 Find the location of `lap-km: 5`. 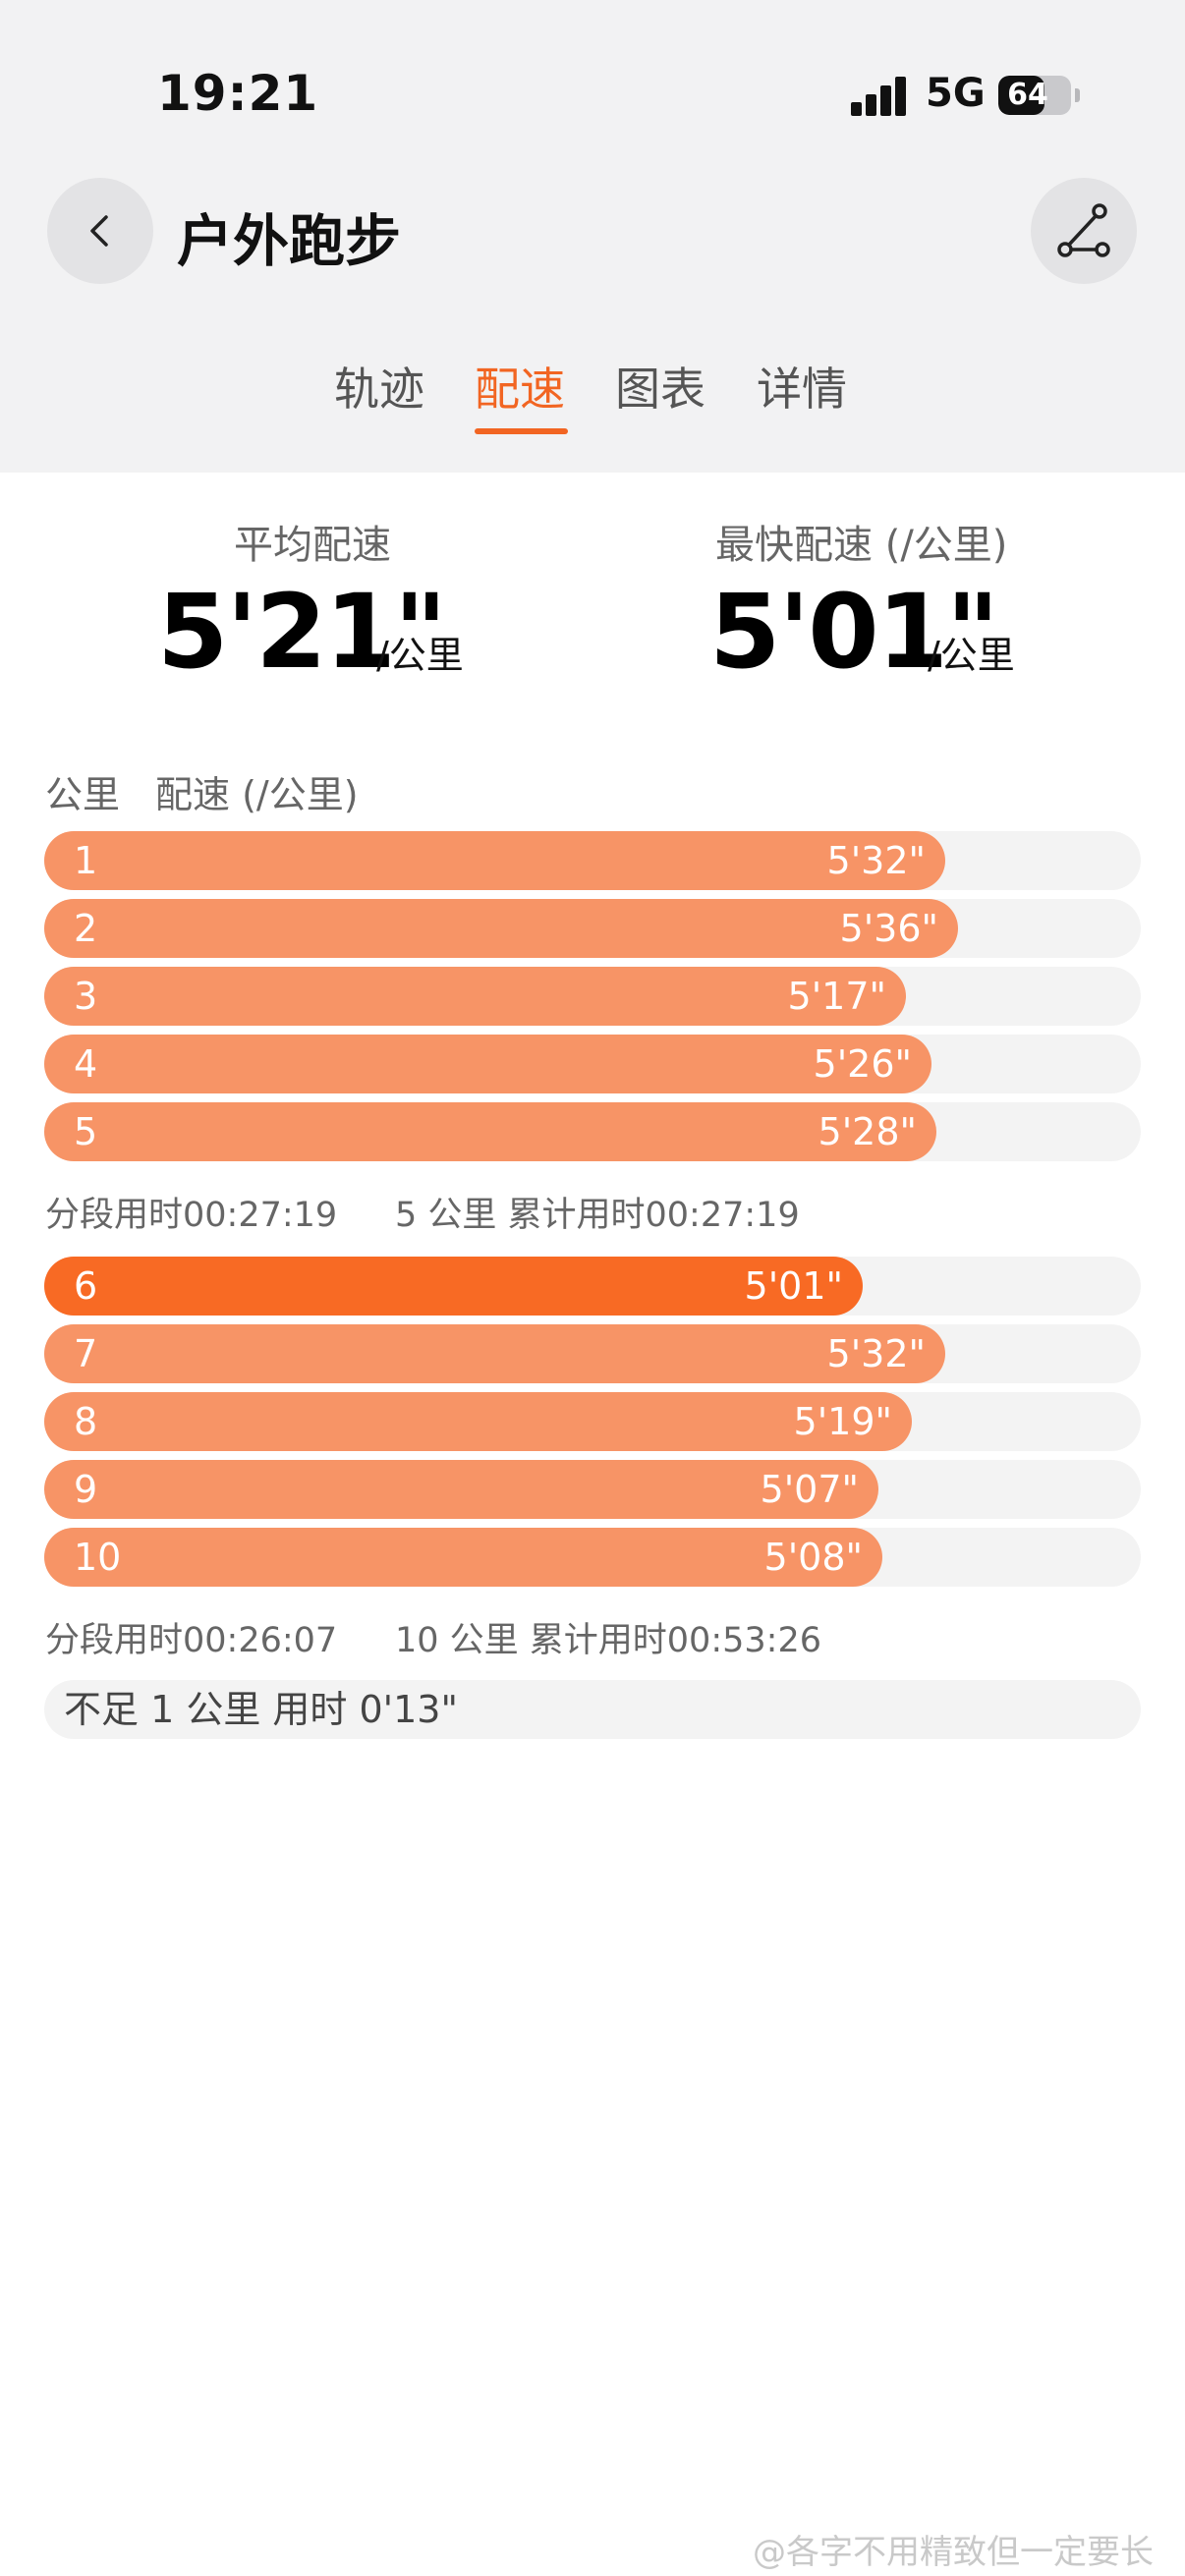

lap-km: 5 is located at coordinates (86, 1131).